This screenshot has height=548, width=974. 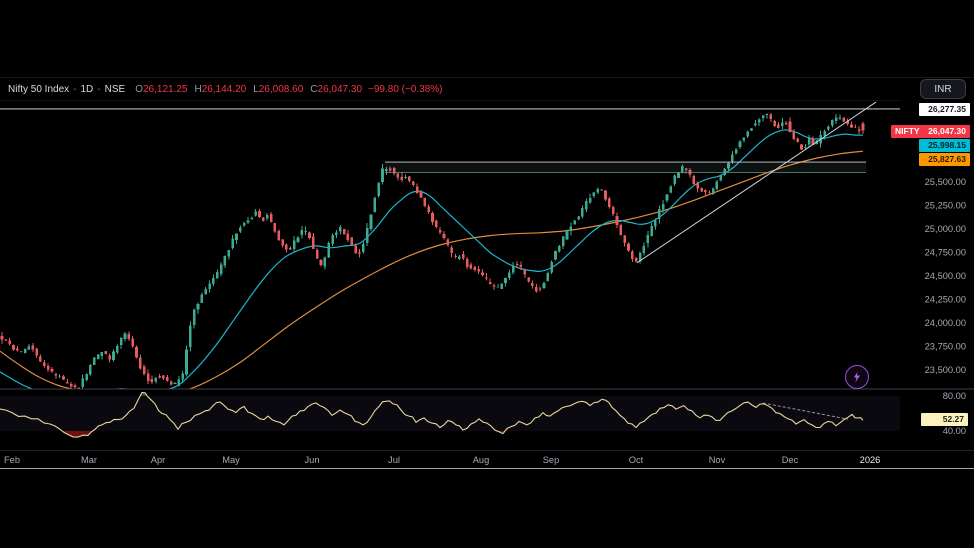 I want to click on flash-boost-button, so click(x=857, y=377).